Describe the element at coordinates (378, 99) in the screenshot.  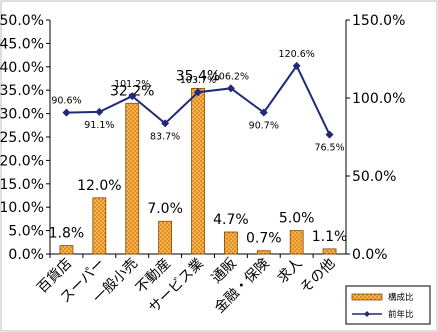
I see `right-tick-label: 100.0%` at that location.